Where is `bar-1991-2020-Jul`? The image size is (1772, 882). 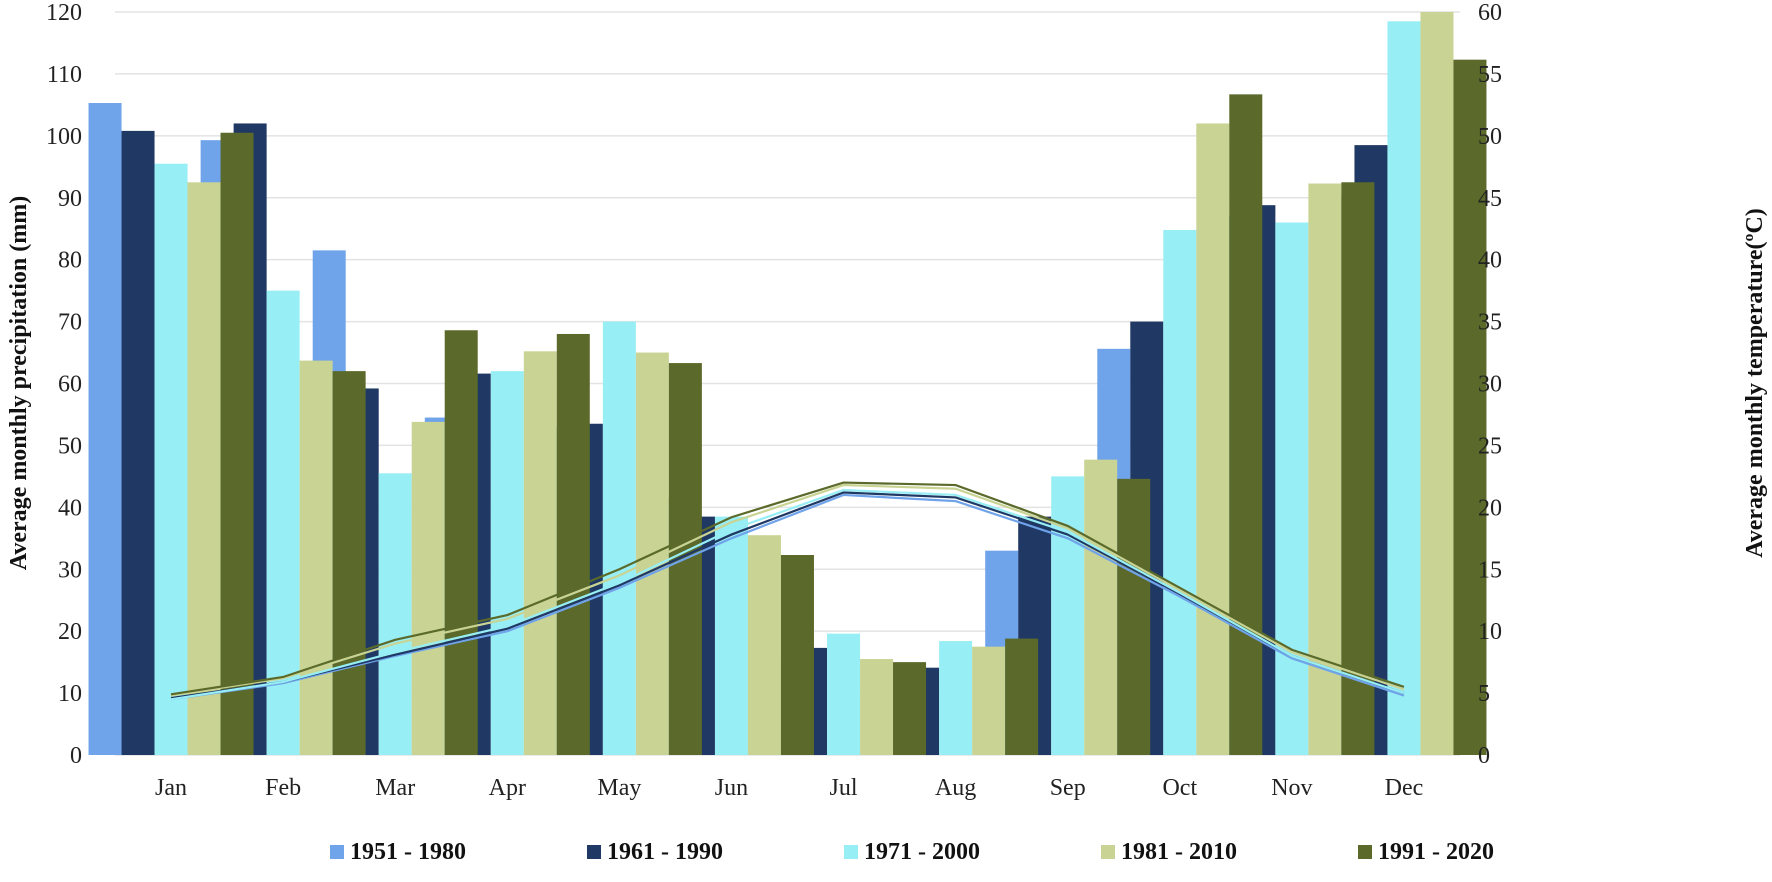 bar-1991-2020-Jul is located at coordinates (910, 708).